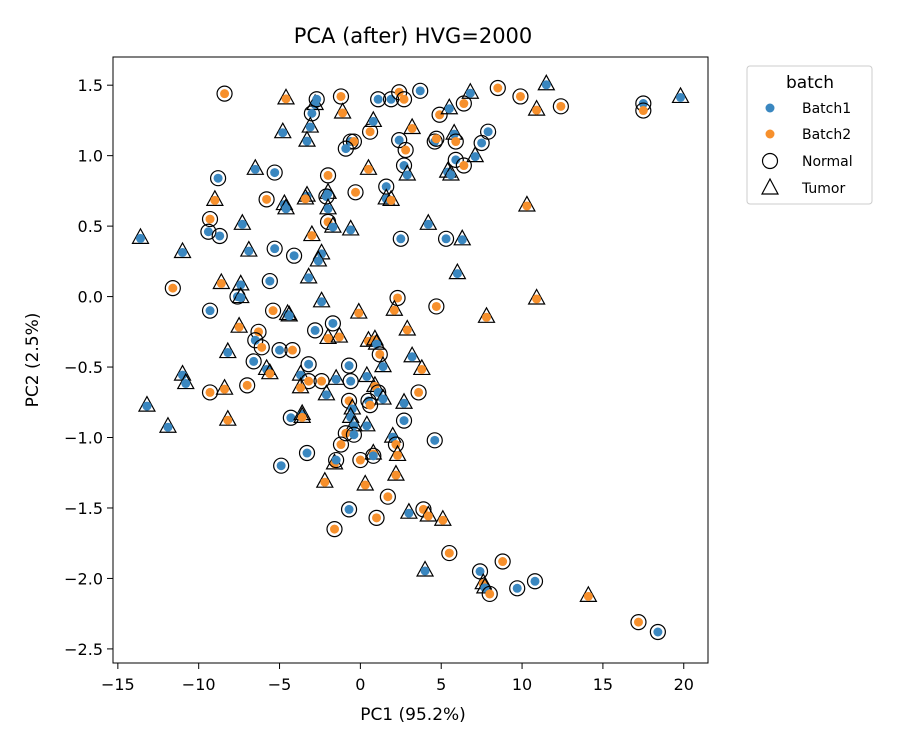  I want to click on y-tick-label: −2.5, so click(83, 649).